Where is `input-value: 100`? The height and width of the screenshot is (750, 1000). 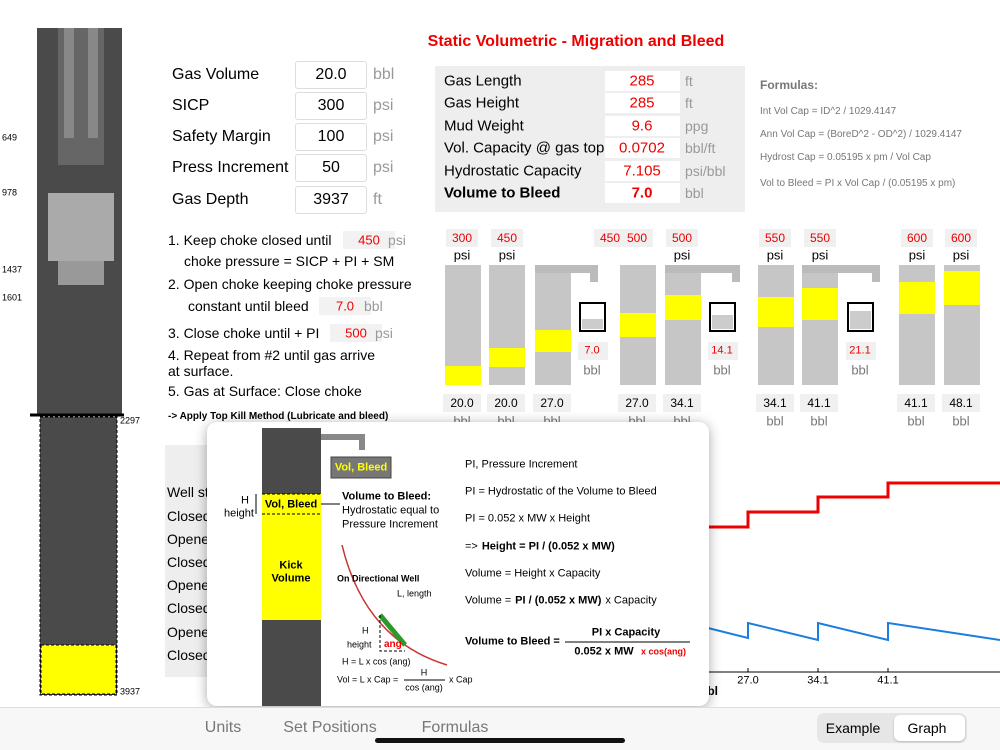 input-value: 100 is located at coordinates (331, 136).